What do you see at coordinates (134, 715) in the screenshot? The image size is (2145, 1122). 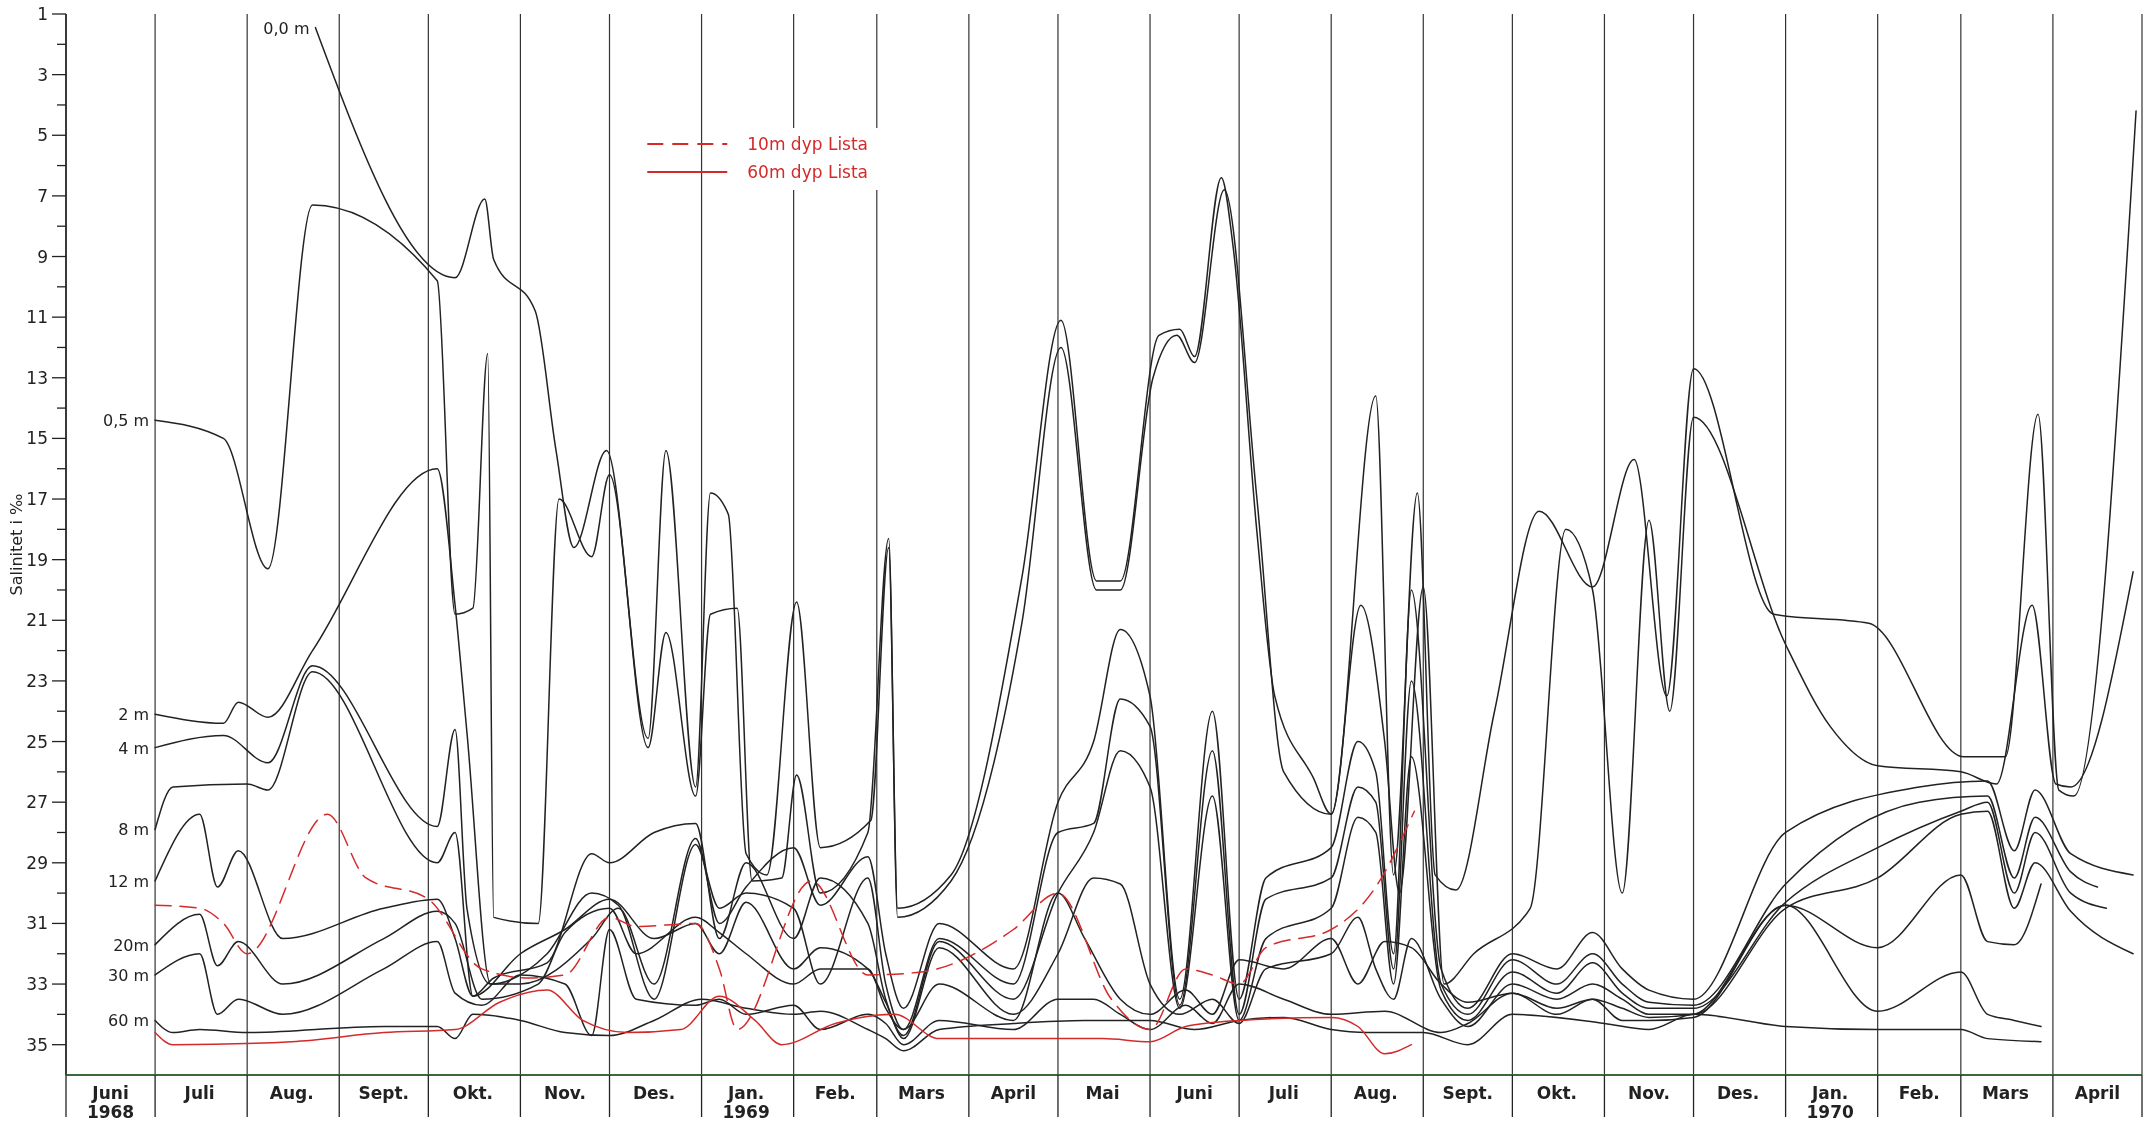 I see `series-label: 2 m` at bounding box center [134, 715].